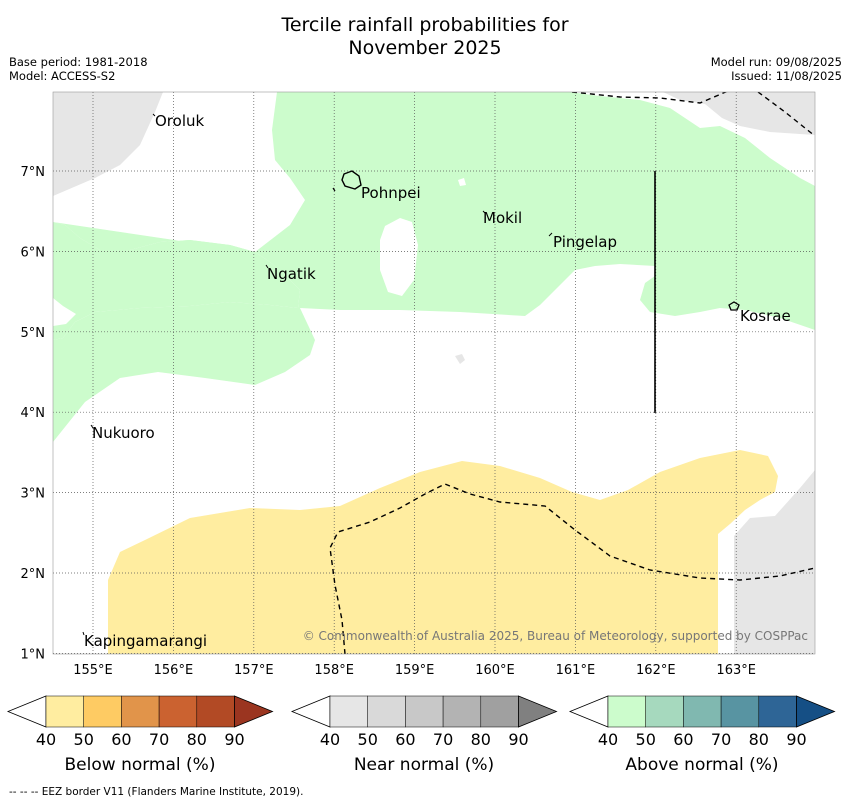 The width and height of the screenshot is (850, 804). Describe the element at coordinates (334, 189) in the screenshot. I see `small-islet` at that location.